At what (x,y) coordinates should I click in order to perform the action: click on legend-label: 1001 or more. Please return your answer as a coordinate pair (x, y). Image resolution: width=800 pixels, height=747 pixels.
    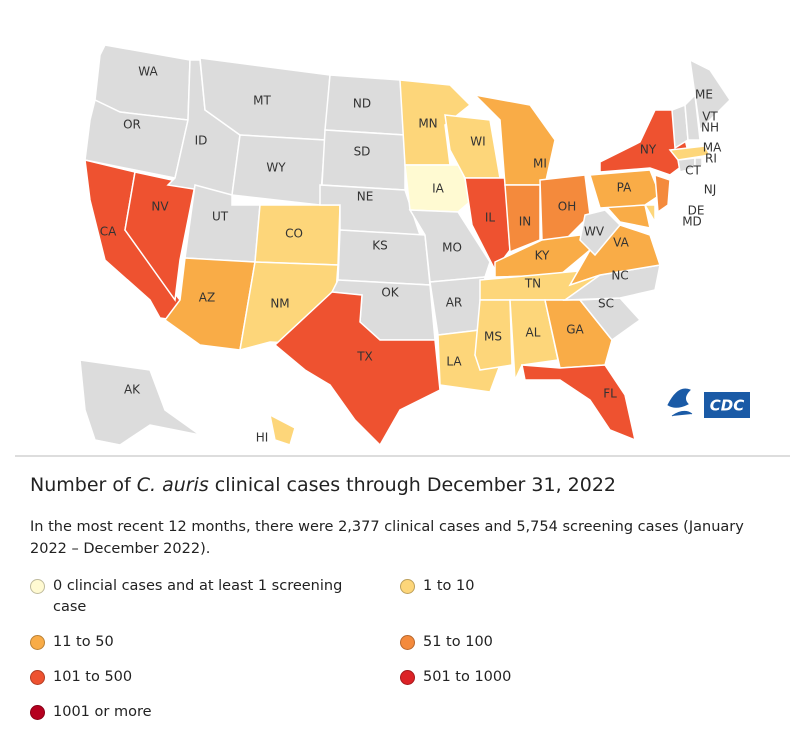
    Looking at the image, I should click on (102, 712).